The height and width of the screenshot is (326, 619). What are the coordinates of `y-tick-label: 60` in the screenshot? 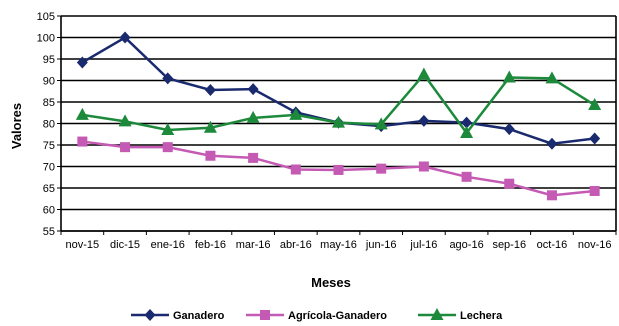 It's located at (49, 211).